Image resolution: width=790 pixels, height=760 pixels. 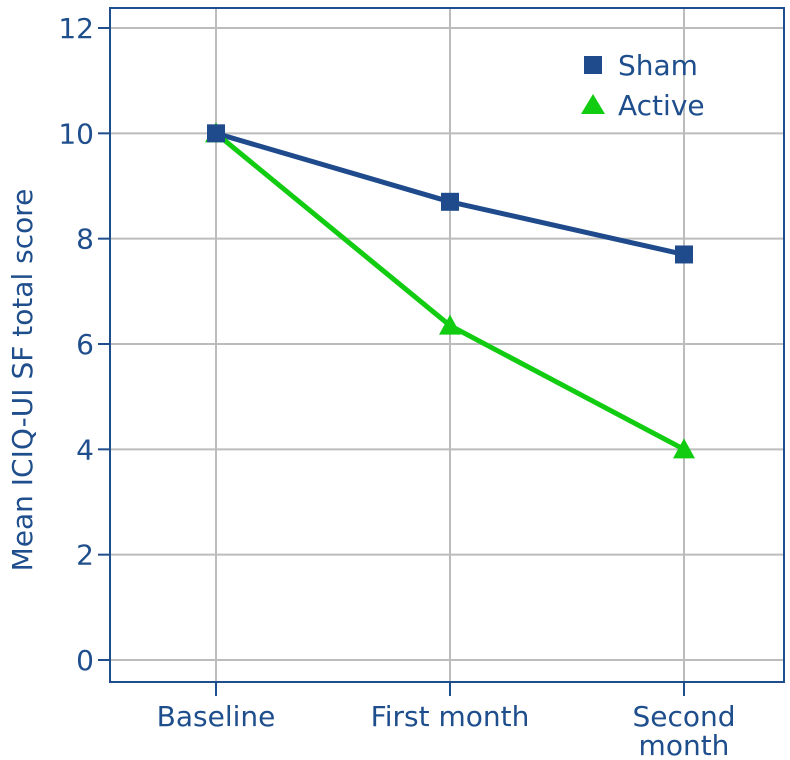 I want to click on y-tick-label: 0, so click(x=85, y=660).